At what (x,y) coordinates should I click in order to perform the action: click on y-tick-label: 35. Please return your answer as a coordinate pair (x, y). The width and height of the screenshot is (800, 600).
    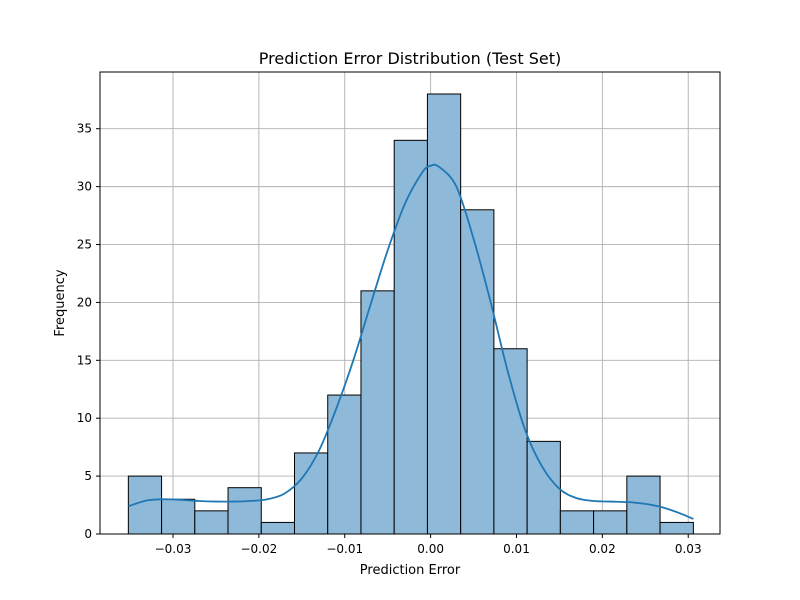
    Looking at the image, I should click on (84, 129).